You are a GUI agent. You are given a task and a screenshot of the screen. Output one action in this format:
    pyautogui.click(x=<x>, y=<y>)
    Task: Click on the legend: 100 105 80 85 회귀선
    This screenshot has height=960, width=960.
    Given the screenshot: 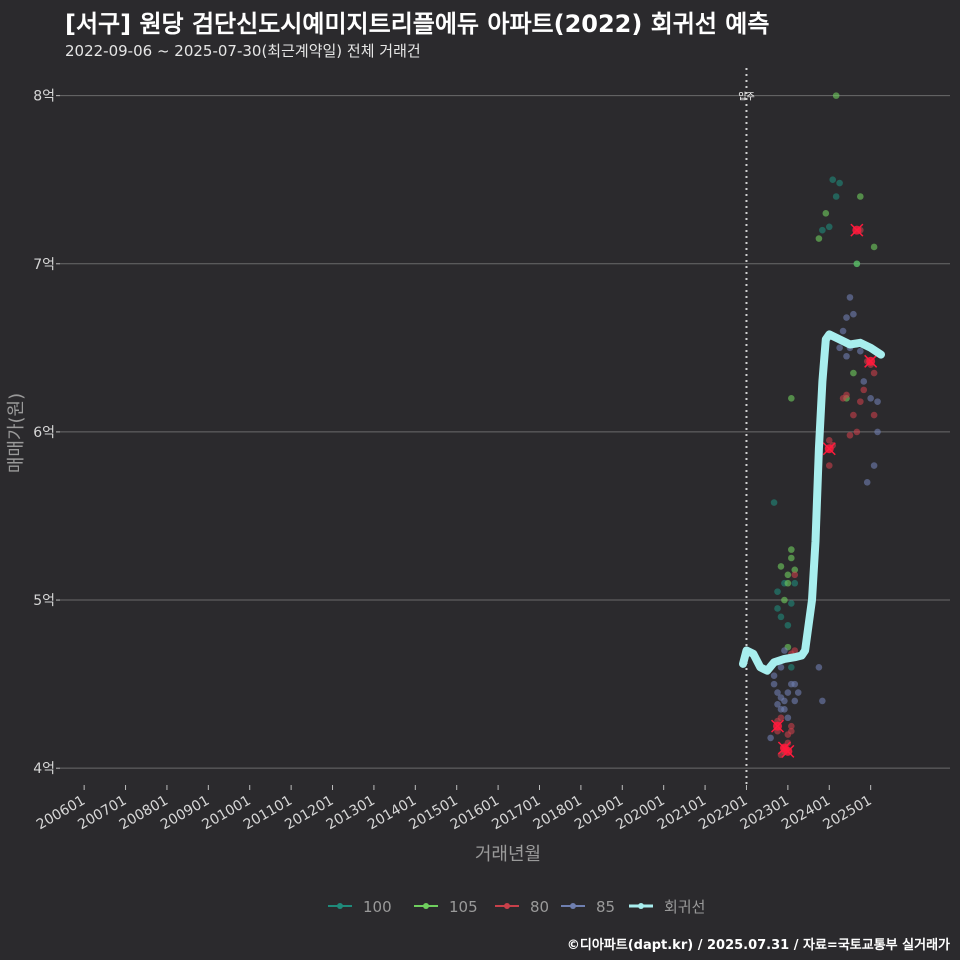 What is the action you would take?
    pyautogui.click(x=516, y=907)
    